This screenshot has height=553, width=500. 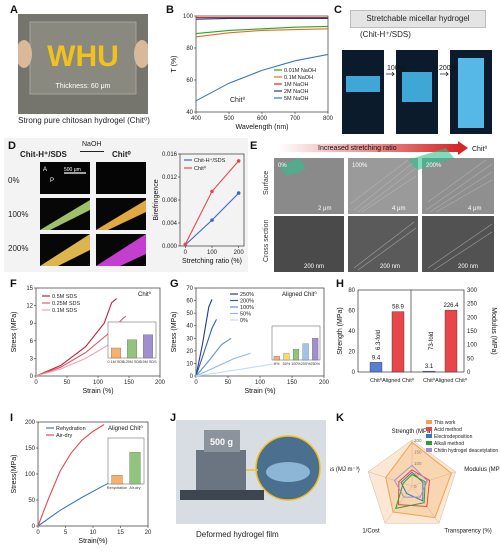 I want to click on ratio-100-label: 100%, so click(x=396, y=68).